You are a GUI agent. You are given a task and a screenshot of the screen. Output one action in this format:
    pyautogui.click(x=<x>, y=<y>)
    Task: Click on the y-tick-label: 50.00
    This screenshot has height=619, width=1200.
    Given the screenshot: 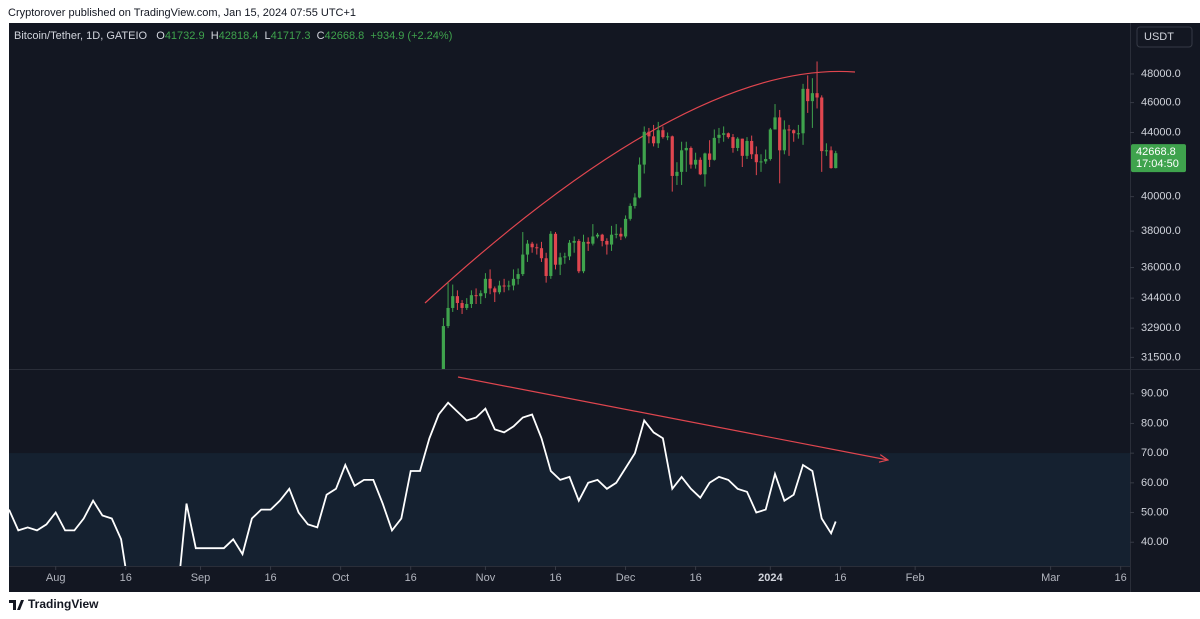 What is the action you would take?
    pyautogui.click(x=1155, y=512)
    